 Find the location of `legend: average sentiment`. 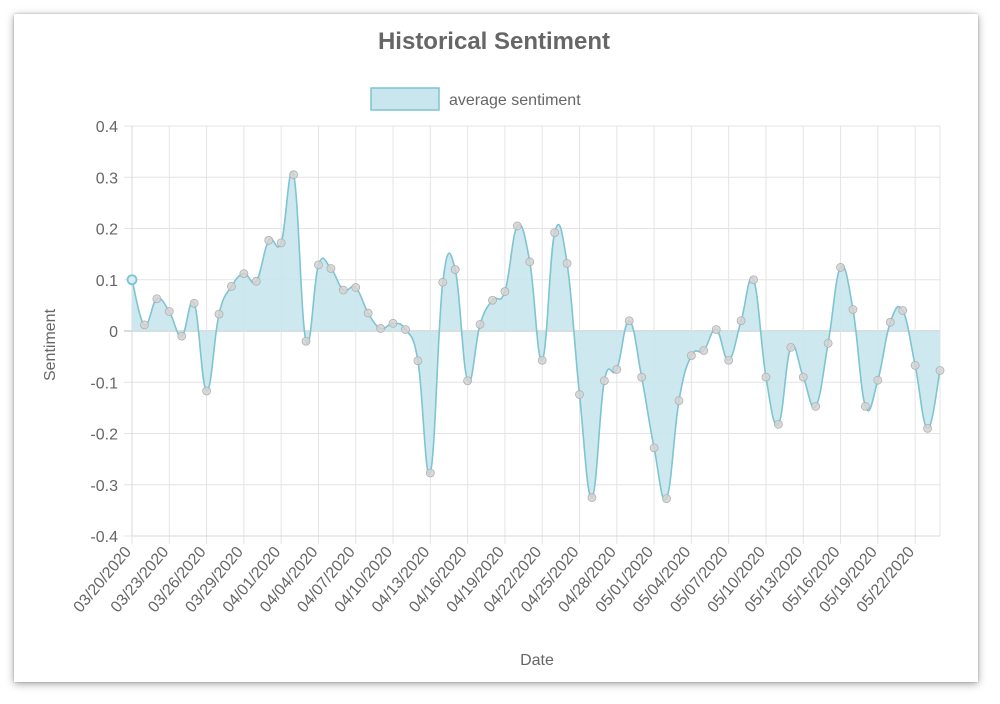

legend: average sentiment is located at coordinates (475, 99).